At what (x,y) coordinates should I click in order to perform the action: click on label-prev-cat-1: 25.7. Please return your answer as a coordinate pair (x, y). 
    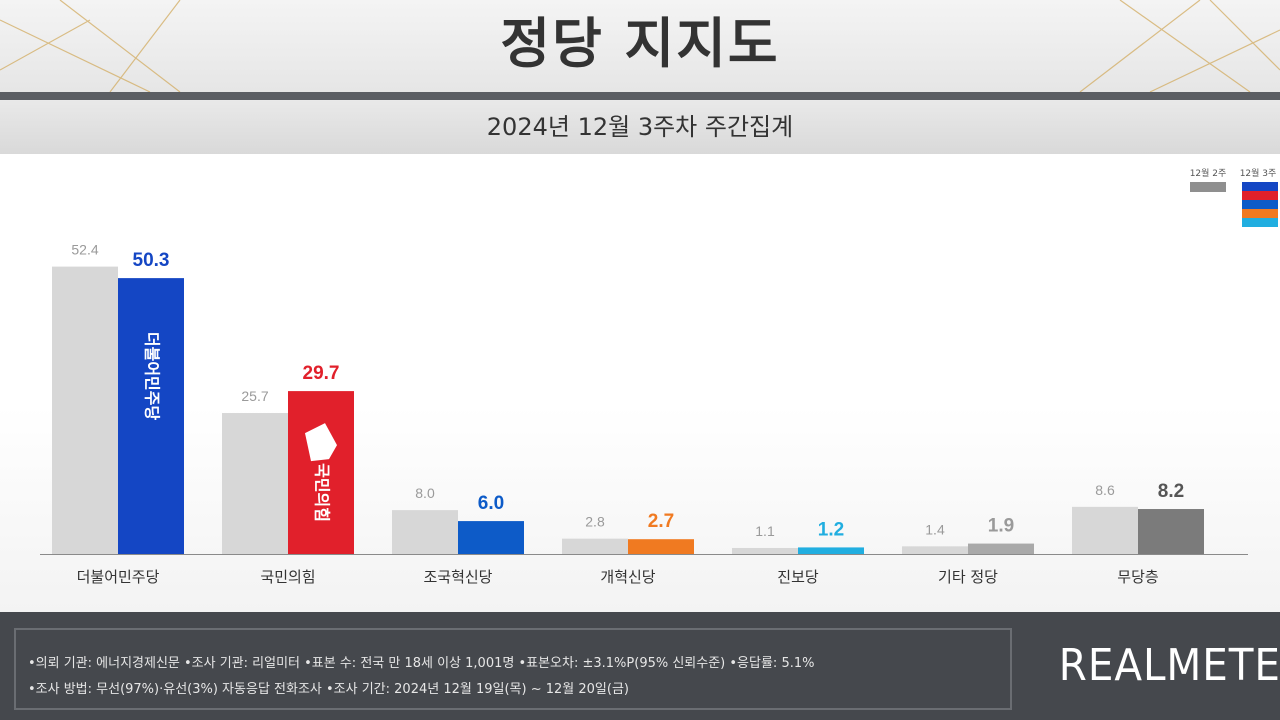
    Looking at the image, I should click on (254, 396).